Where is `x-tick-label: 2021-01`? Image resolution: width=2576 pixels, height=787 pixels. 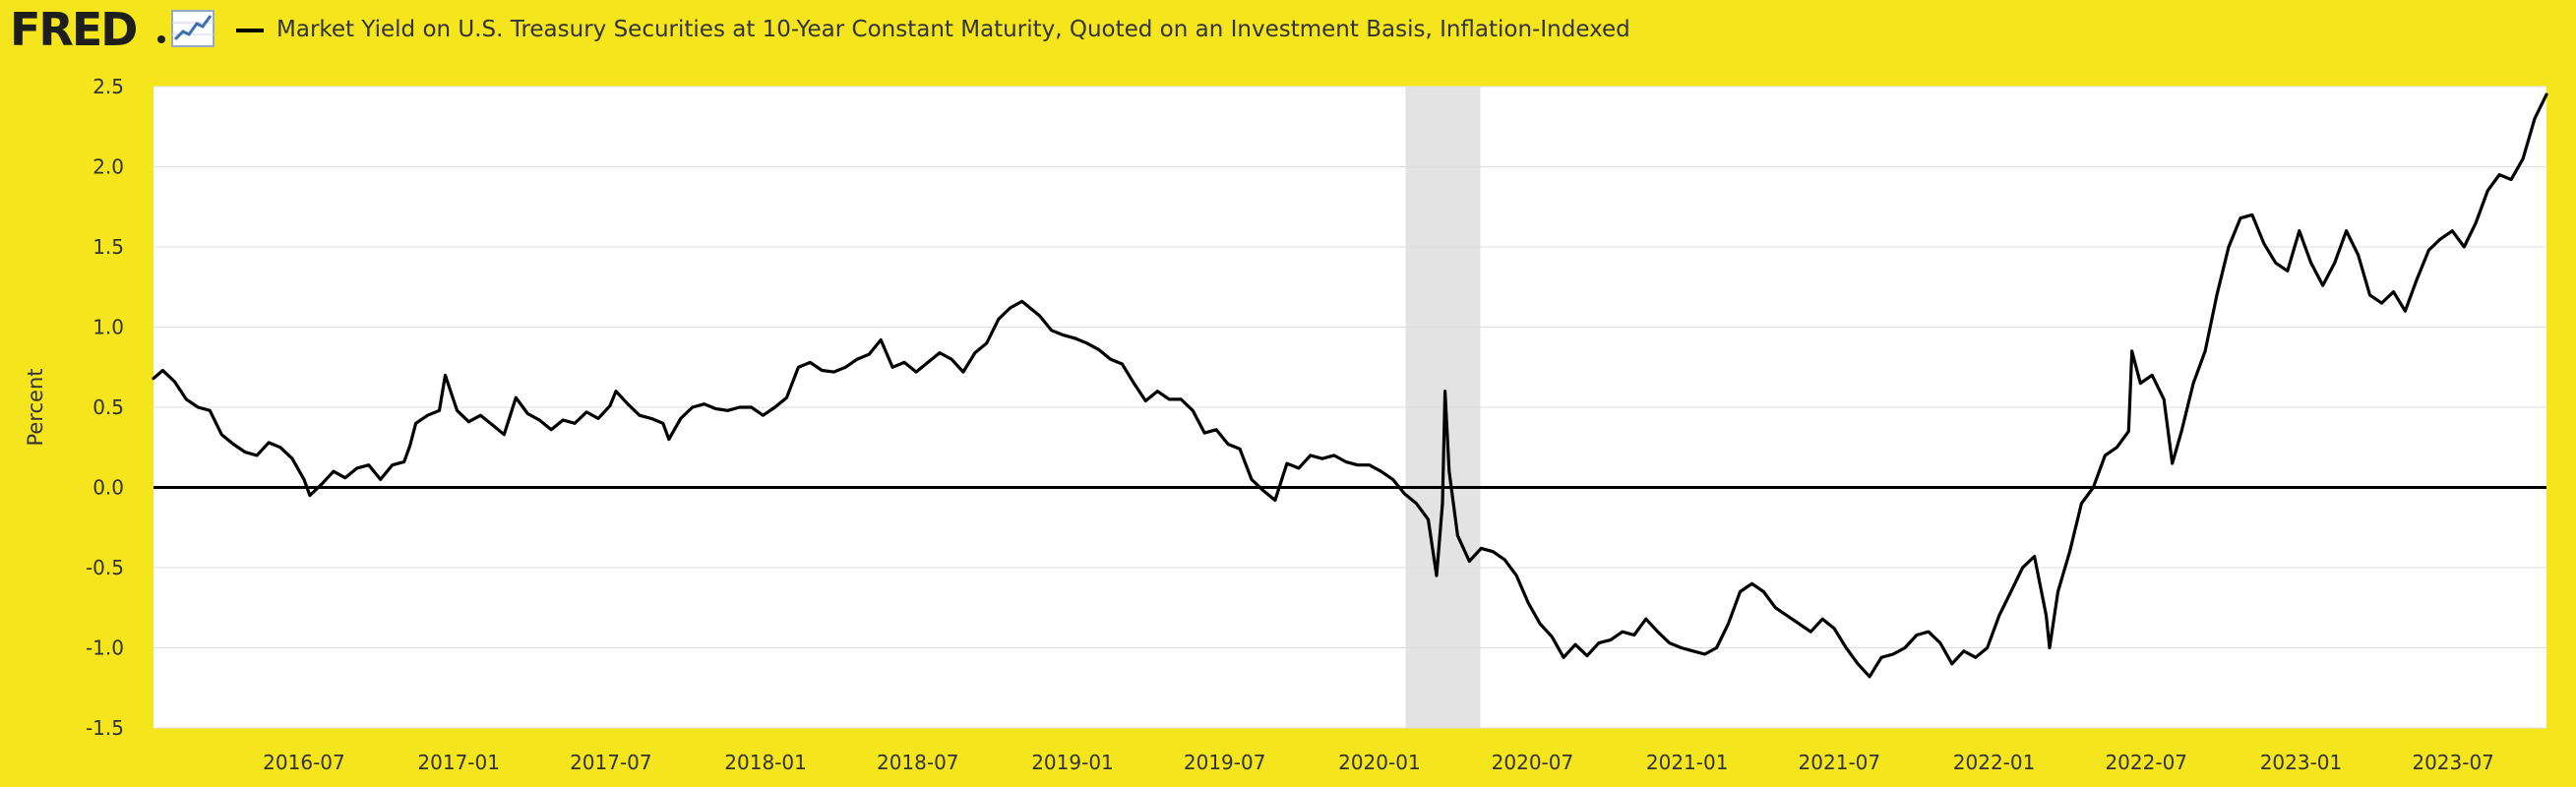 x-tick-label: 2021-01 is located at coordinates (1687, 763).